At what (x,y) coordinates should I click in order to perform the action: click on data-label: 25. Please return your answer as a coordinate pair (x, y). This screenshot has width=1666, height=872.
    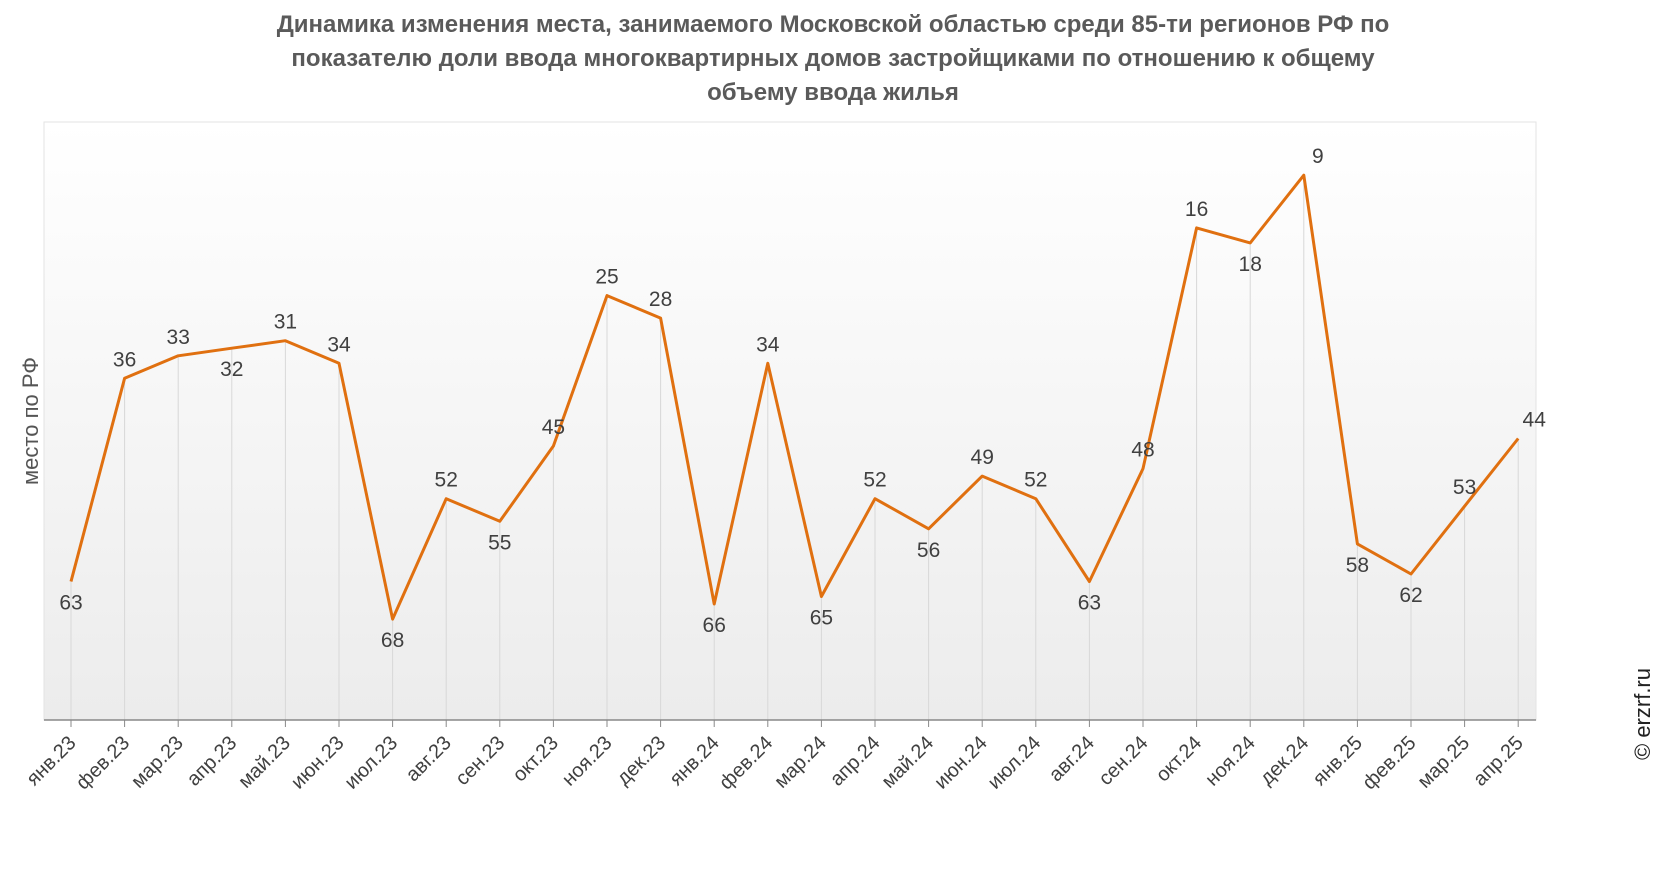
    Looking at the image, I should click on (606, 277).